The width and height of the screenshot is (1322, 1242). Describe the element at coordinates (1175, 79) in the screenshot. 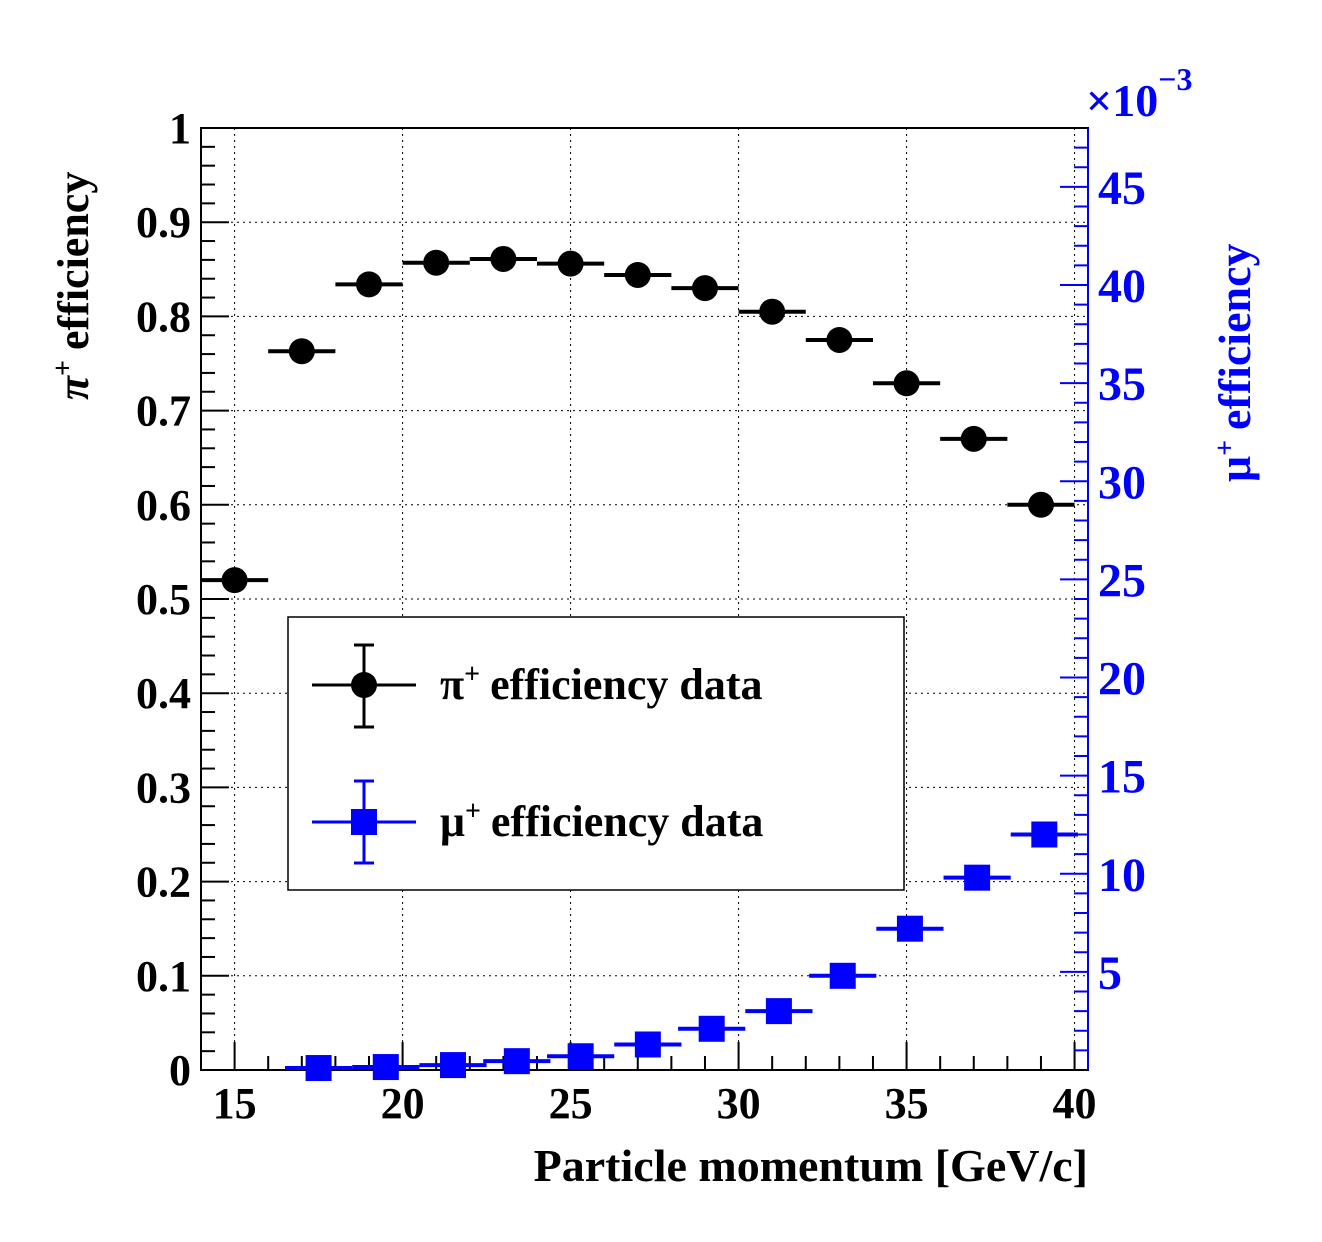

I see `right-axis-exponent-power: −3` at that location.